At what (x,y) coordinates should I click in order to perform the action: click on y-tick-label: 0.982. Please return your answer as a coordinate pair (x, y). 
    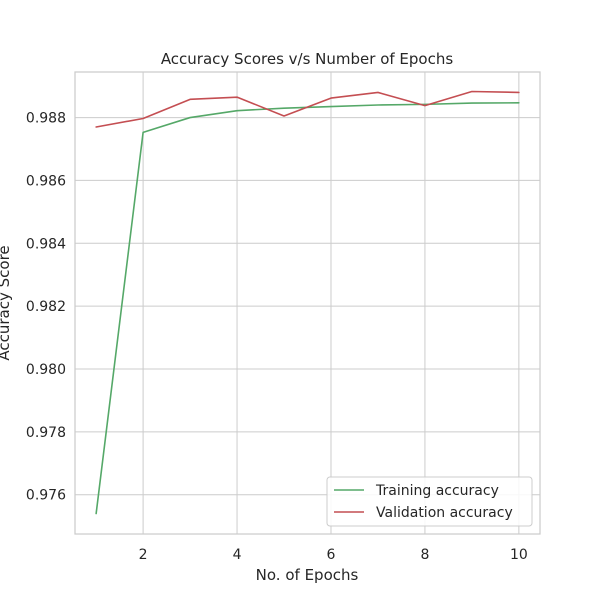
    Looking at the image, I should click on (46, 307).